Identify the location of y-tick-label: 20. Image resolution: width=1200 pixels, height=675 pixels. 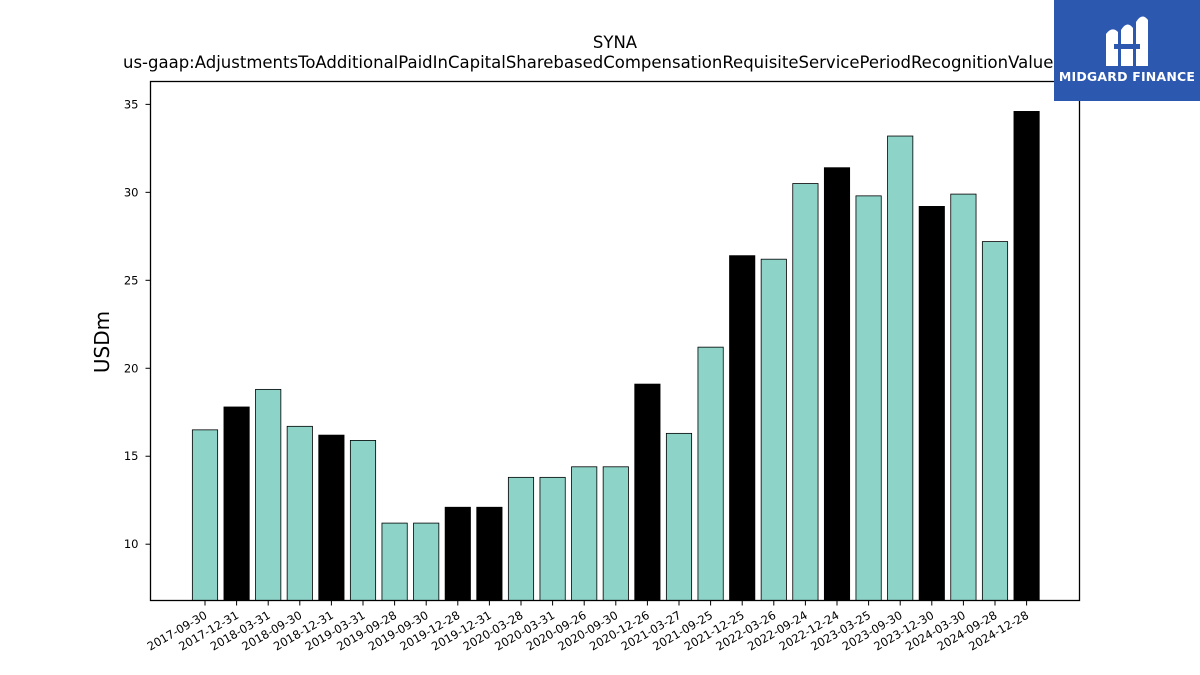
(131, 368).